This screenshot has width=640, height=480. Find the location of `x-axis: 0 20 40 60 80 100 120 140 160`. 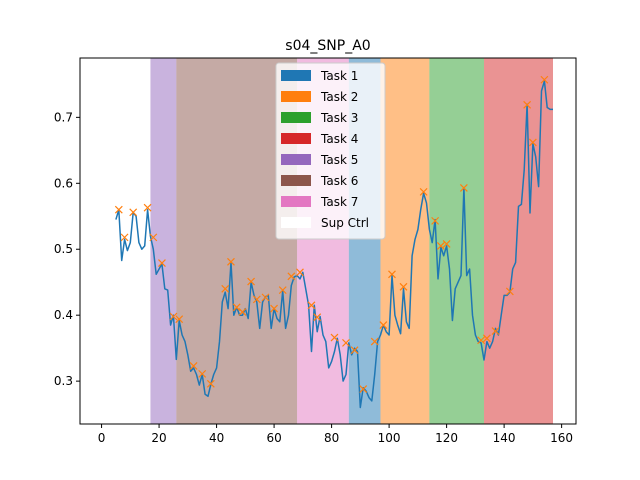

x-axis: 0 20 40 60 80 100 120 140 160 is located at coordinates (335, 434).